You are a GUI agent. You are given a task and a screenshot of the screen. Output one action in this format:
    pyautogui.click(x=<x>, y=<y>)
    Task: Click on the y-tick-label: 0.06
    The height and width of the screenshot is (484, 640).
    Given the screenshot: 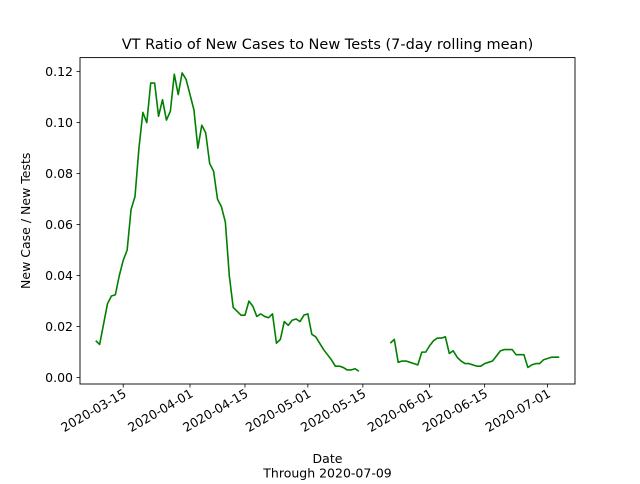 What is the action you would take?
    pyautogui.click(x=59, y=224)
    